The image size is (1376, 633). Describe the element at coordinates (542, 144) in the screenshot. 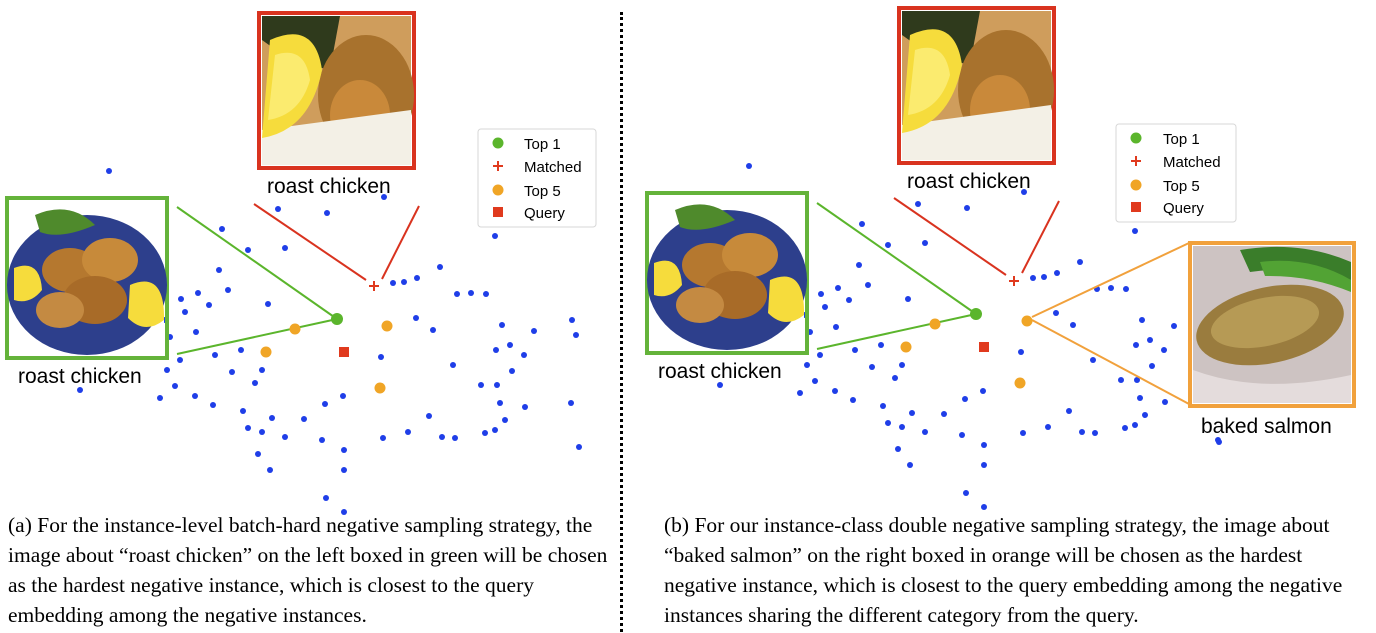

I see `legend-top1-label: Top 1` at that location.